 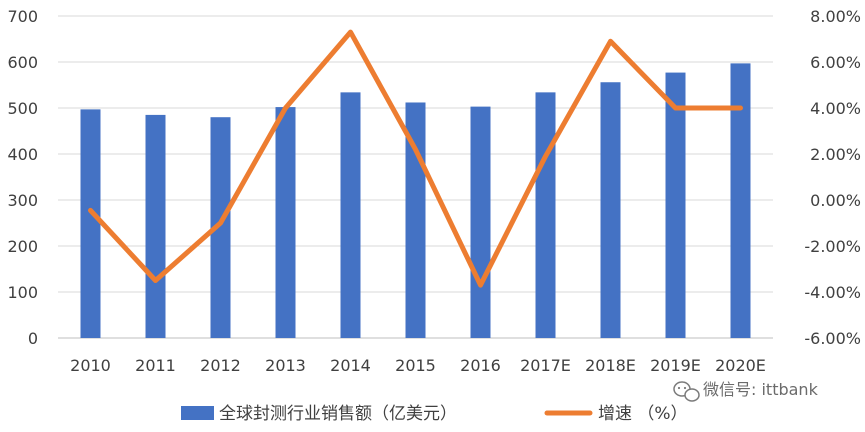 What do you see at coordinates (610, 365) in the screenshot?
I see `x-tick-label: 2018E` at bounding box center [610, 365].